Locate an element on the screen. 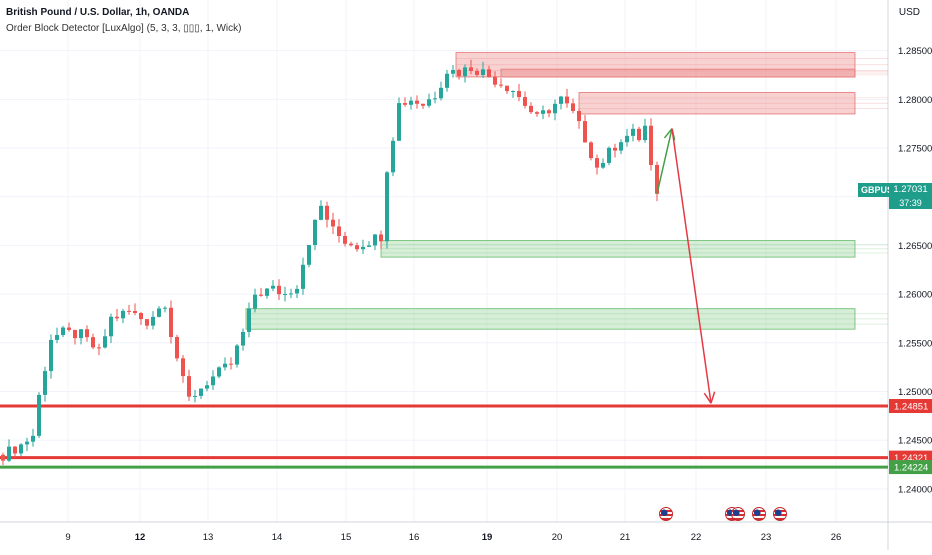 The image size is (932, 555). level-price-label: 1.24851 is located at coordinates (911, 407).